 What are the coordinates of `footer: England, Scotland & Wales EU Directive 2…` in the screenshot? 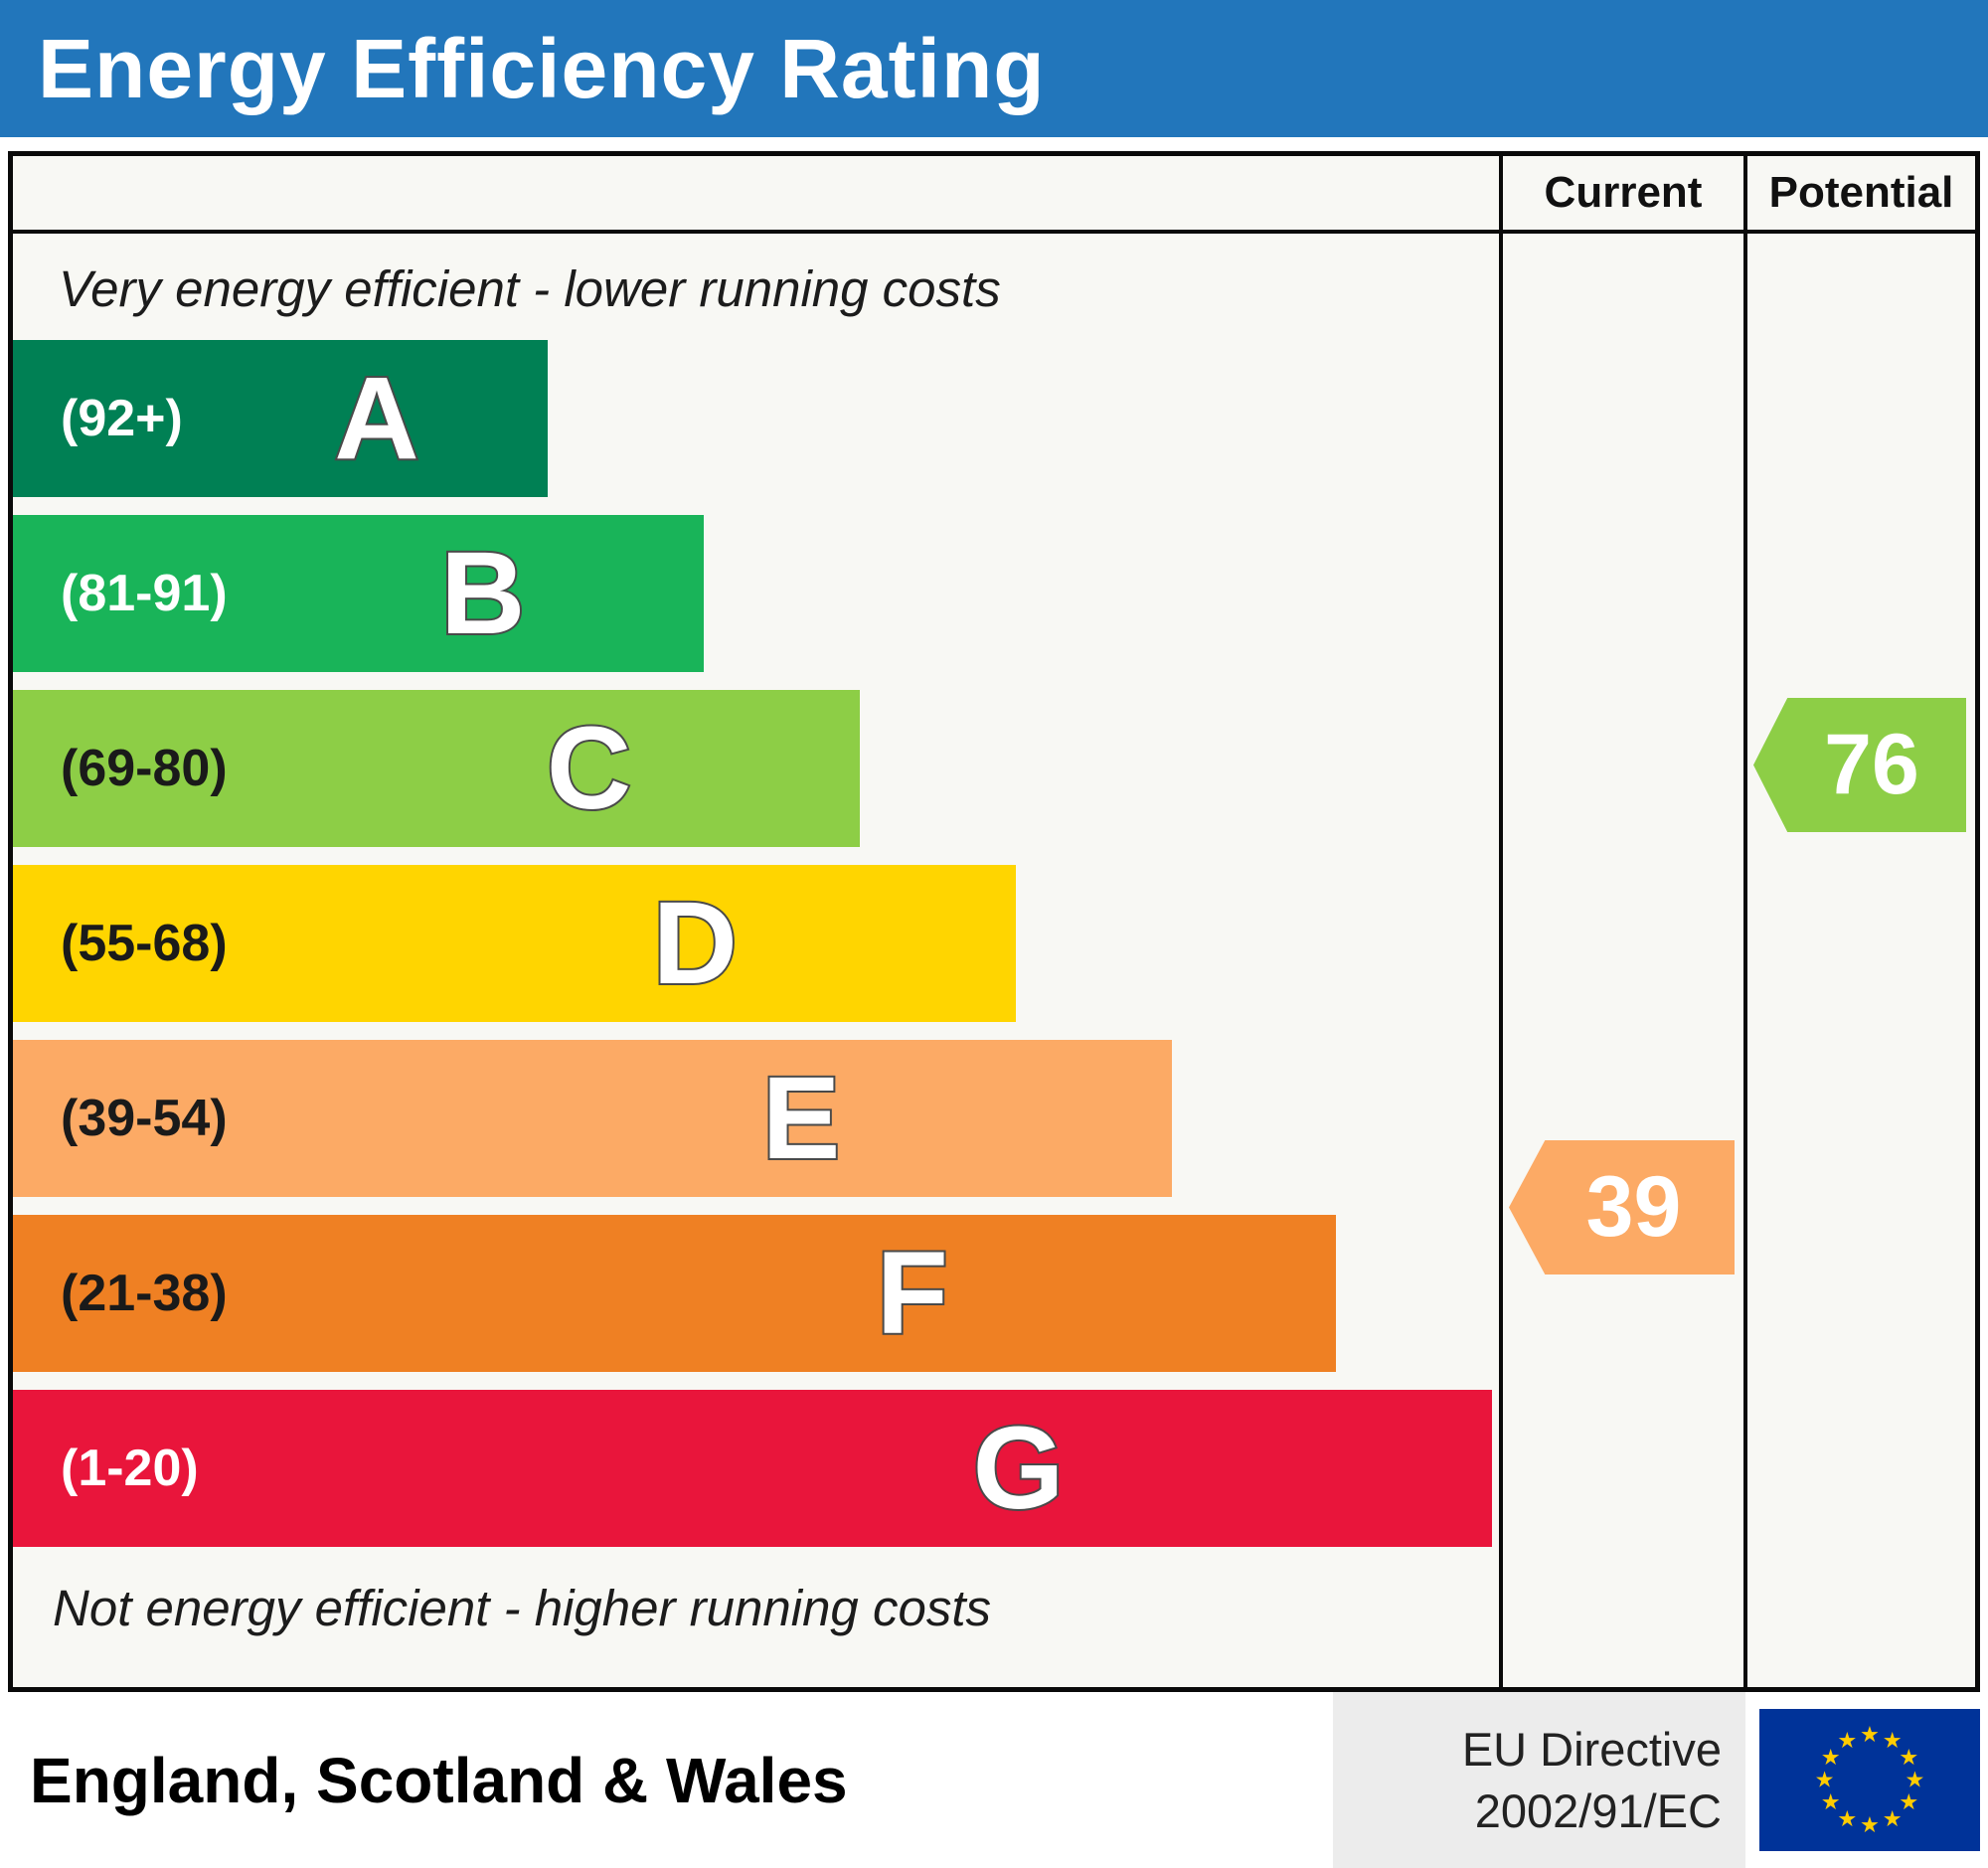 It's located at (994, 1780).